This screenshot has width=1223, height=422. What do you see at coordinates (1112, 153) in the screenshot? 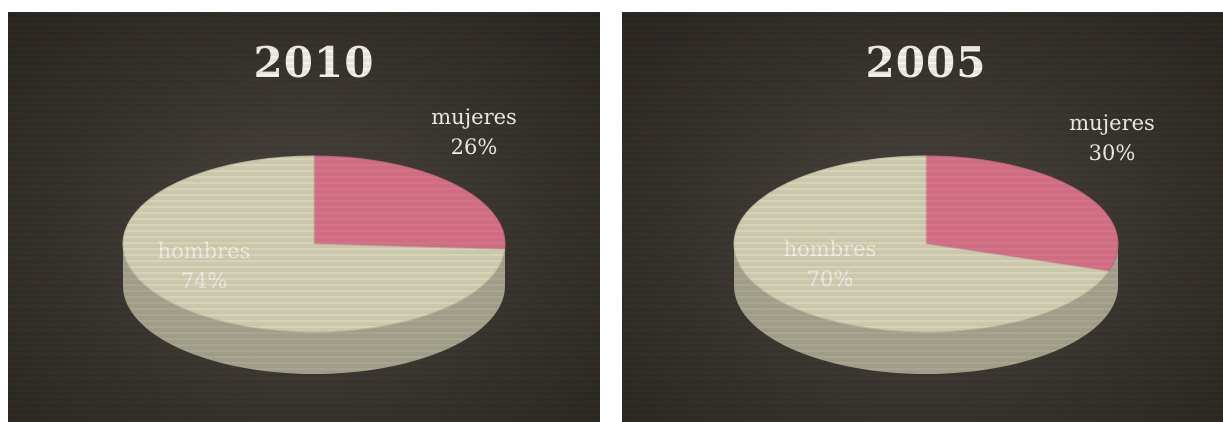
I see `slice-value-mujeres: 30%` at bounding box center [1112, 153].